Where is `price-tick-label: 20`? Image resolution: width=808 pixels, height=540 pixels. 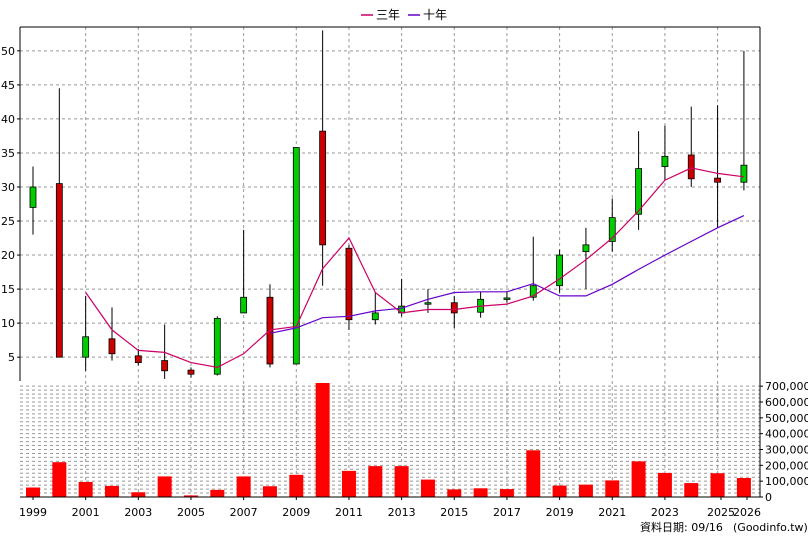
price-tick-label: 20 is located at coordinates (8, 255).